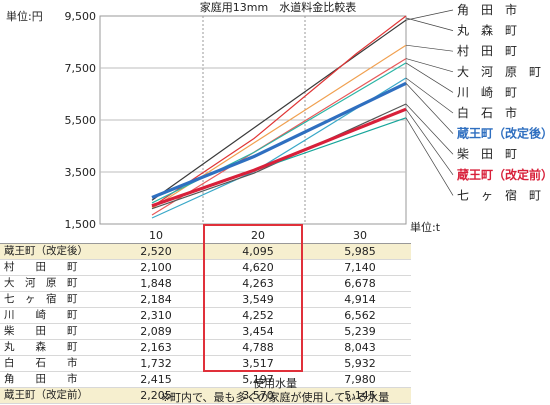  Describe the element at coordinates (425, 226) in the screenshot. I see `x-unit-label: 単位:t` at that location.